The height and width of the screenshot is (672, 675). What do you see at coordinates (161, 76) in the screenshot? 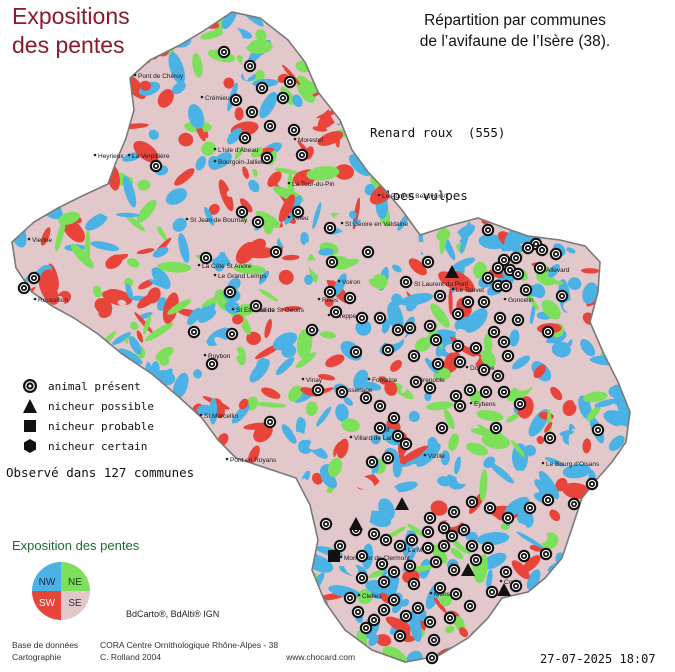
I see `place-label: Pont de Chéruy` at bounding box center [161, 76].